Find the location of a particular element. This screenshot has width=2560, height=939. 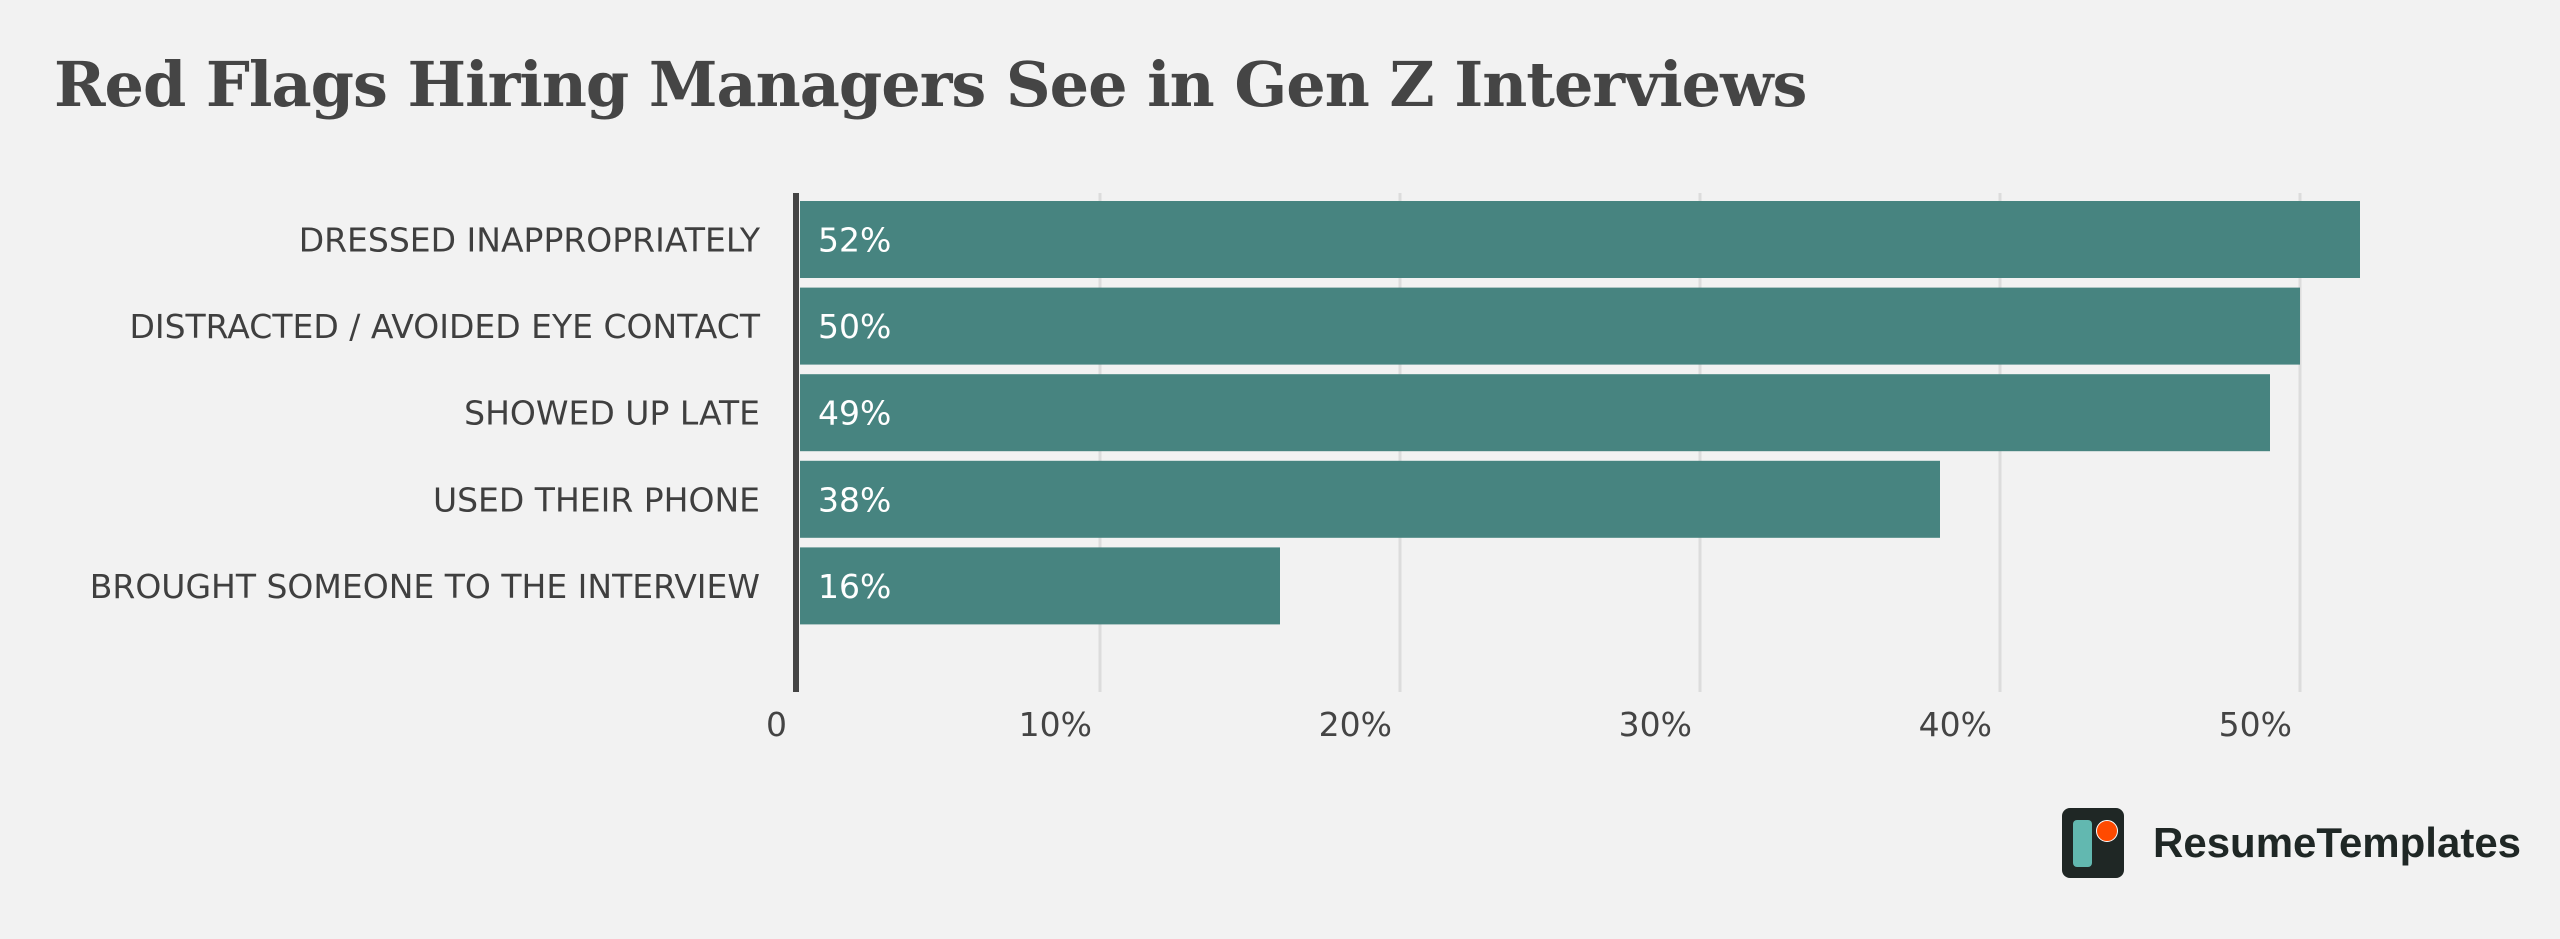

bar-value-label: 16% is located at coordinates (854, 586).